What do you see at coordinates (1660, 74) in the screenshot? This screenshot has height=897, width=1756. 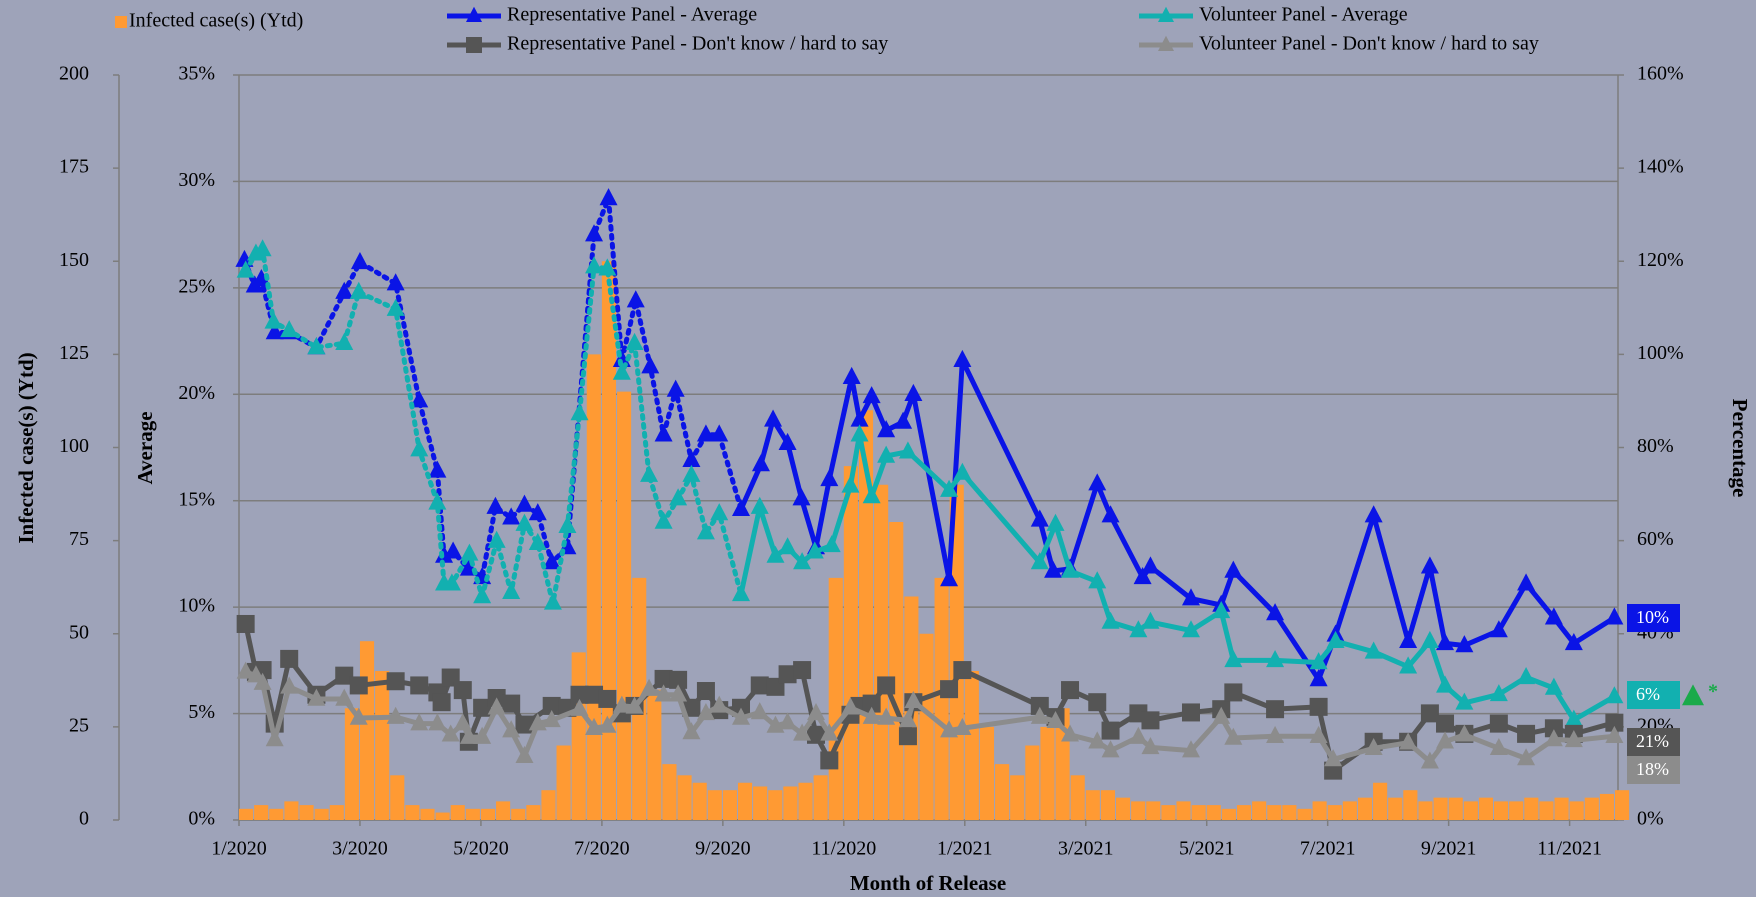 I see `y2-tick-label: 160%` at bounding box center [1660, 74].